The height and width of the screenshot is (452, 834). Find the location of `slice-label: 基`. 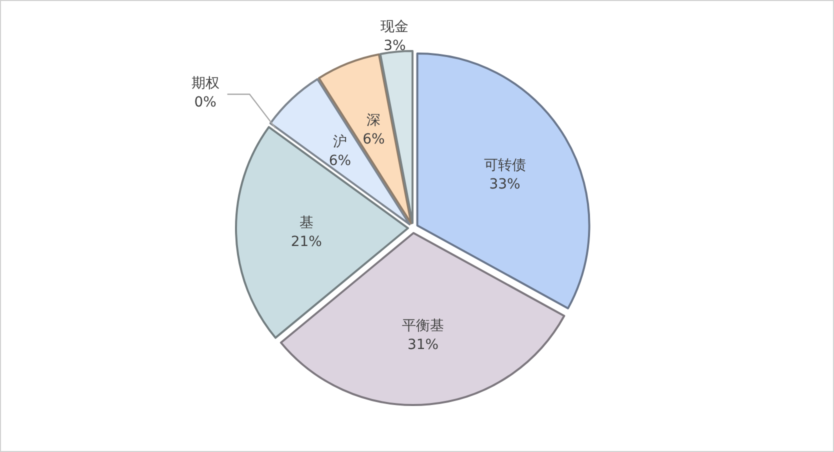

slice-label: 基 is located at coordinates (306, 223).